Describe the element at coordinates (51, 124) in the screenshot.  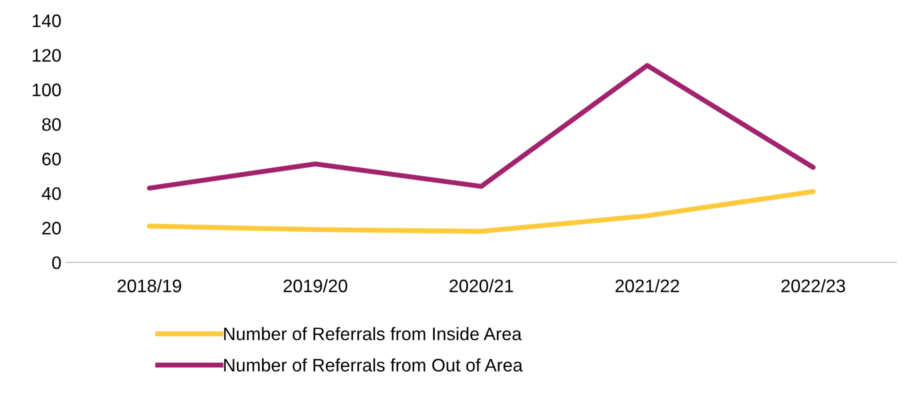
I see `y-tick-label: 80` at that location.